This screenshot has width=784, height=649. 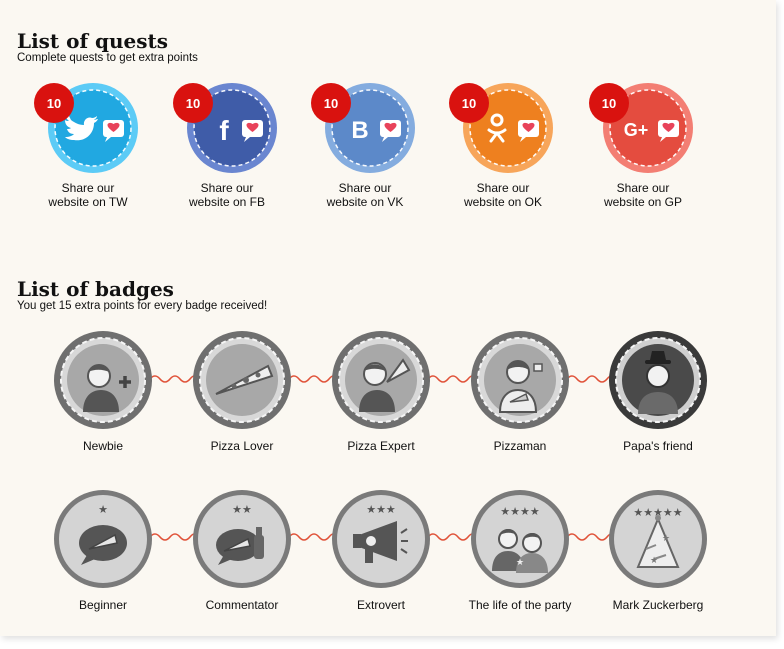 What do you see at coordinates (520, 605) in the screenshot?
I see `badge-label: The life of the party` at bounding box center [520, 605].